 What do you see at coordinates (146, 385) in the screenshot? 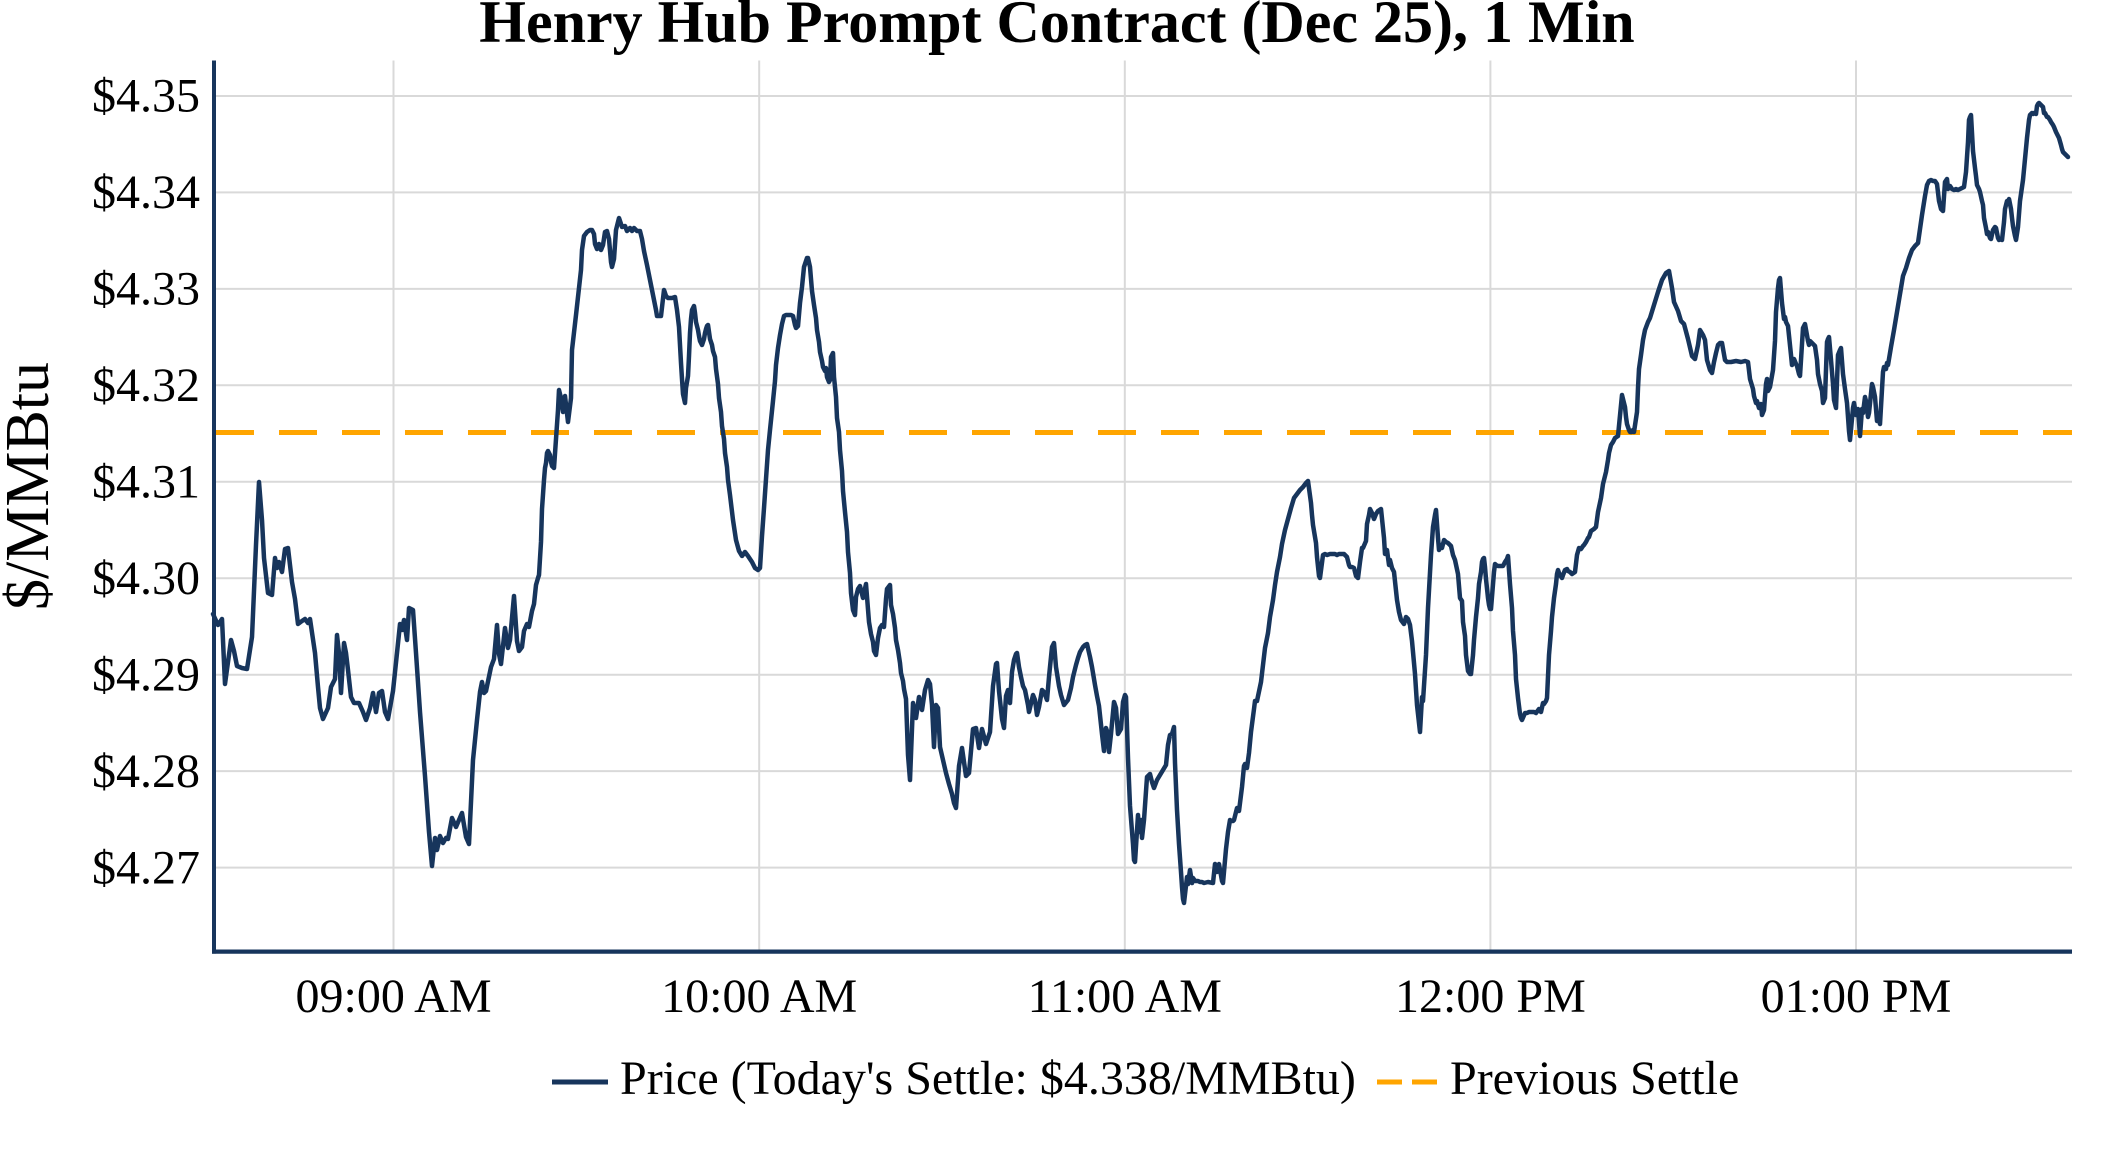
I see `svg-text: $4.32` at bounding box center [146, 385].